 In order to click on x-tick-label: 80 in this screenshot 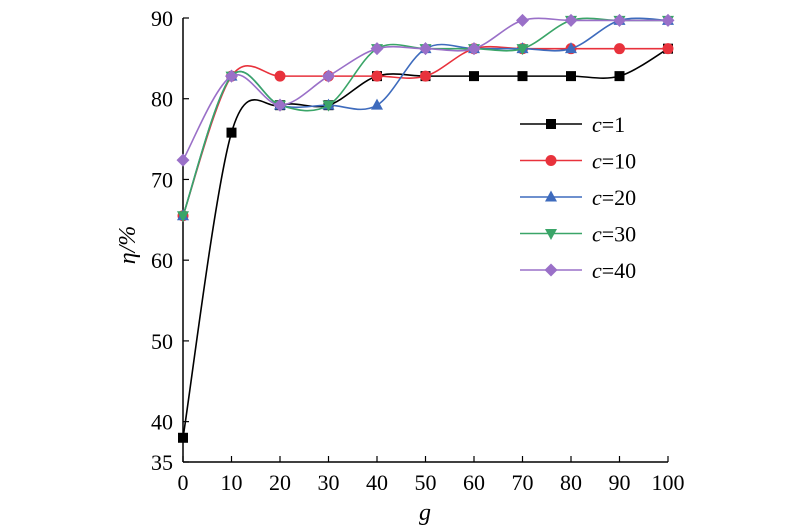, I will do `click(571, 482)`.